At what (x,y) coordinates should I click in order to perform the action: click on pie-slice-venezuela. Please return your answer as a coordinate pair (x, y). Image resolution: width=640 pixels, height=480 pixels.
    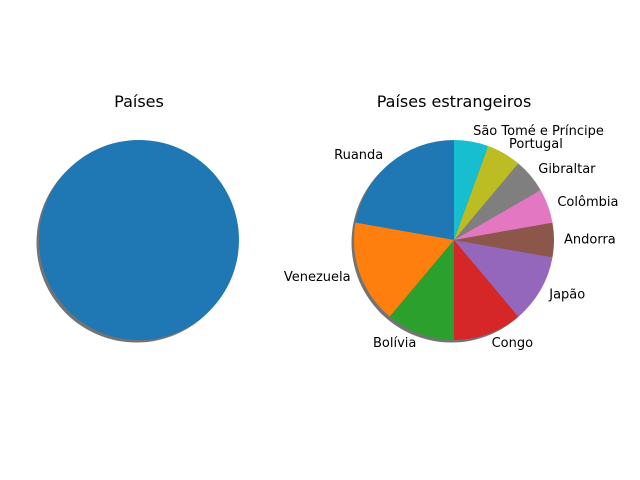
    Looking at the image, I should click on (404, 269).